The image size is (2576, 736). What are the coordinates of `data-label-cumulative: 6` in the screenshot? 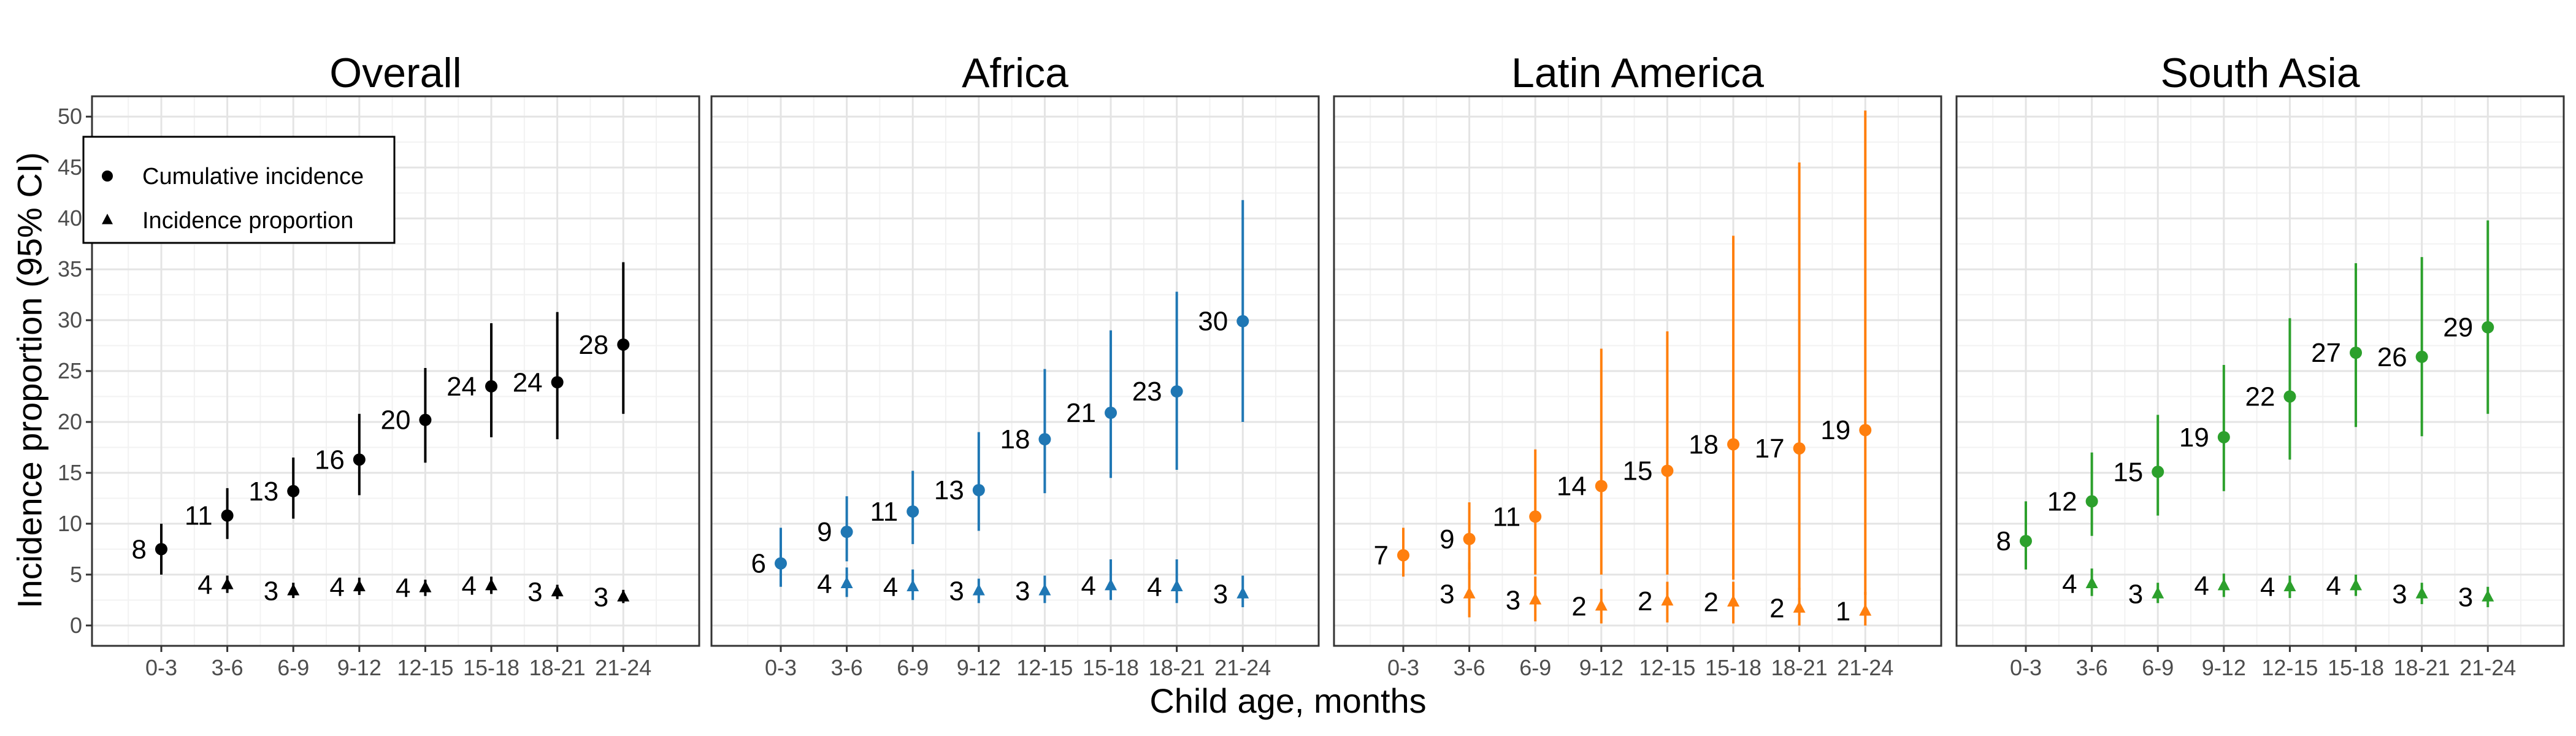 It's located at (758, 564).